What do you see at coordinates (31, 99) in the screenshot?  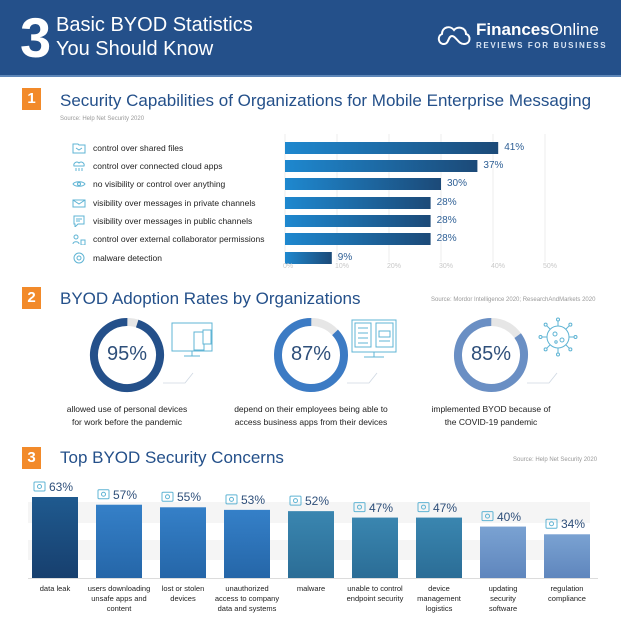 I see `section-1-badge: 1` at bounding box center [31, 99].